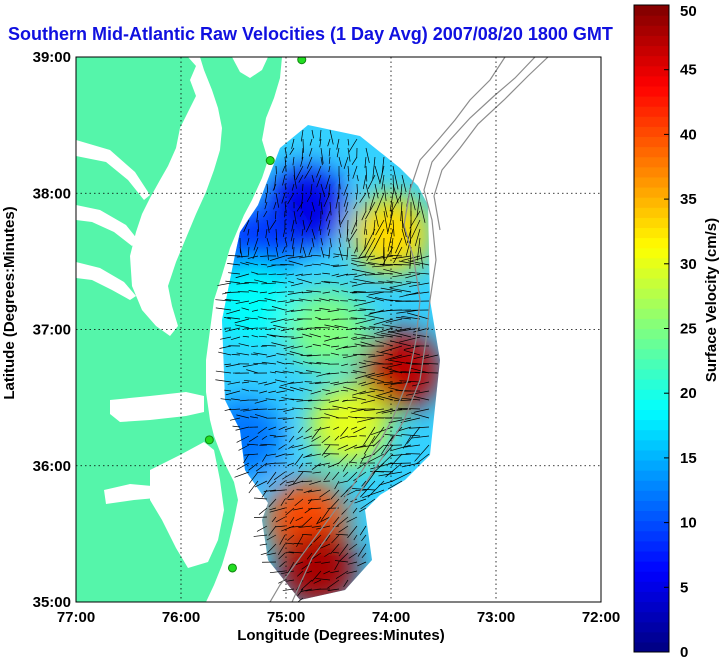  Describe the element at coordinates (157, 407) in the screenshot. I see `albemarle-sound` at that location.